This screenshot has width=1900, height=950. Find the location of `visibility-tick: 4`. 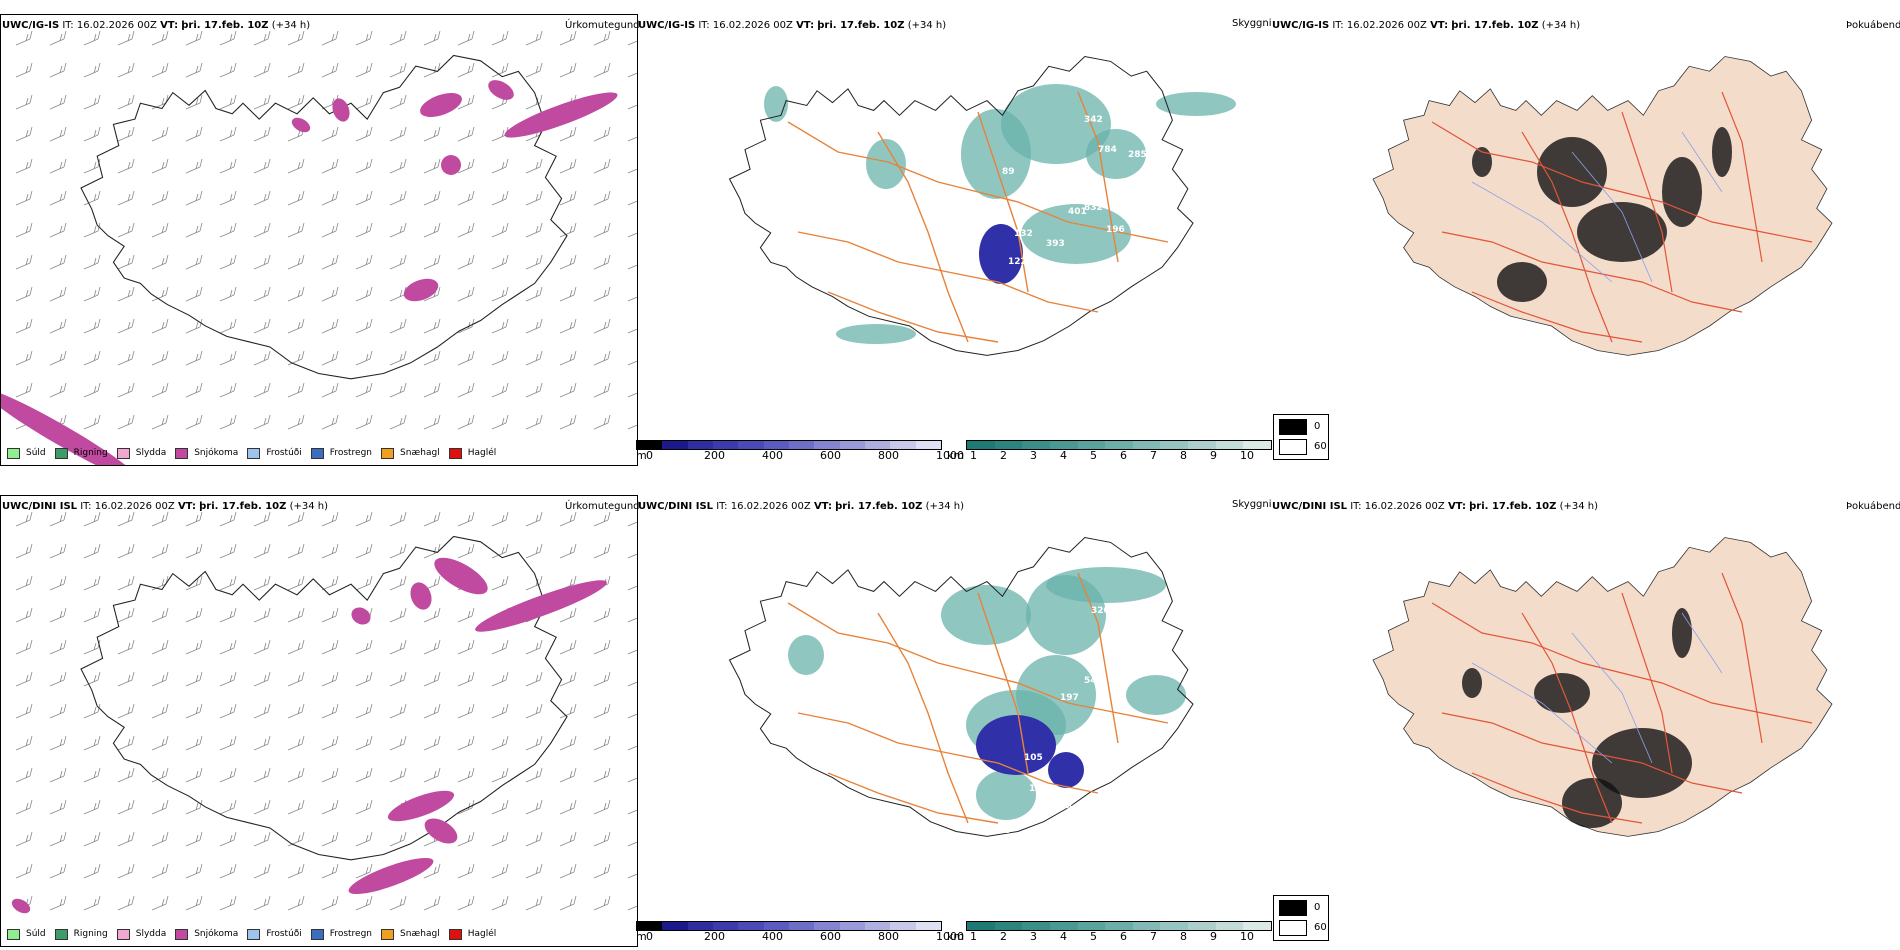

visibility-tick: 4 is located at coordinates (1063, 936).